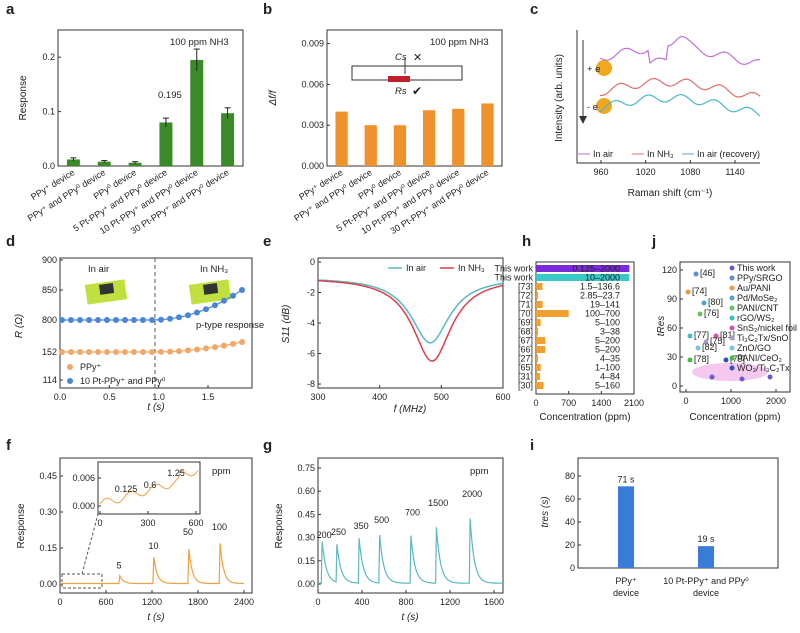  Describe the element at coordinates (502, 397) in the screenshot. I see `panel-e-xtick-label: 600` at that location.